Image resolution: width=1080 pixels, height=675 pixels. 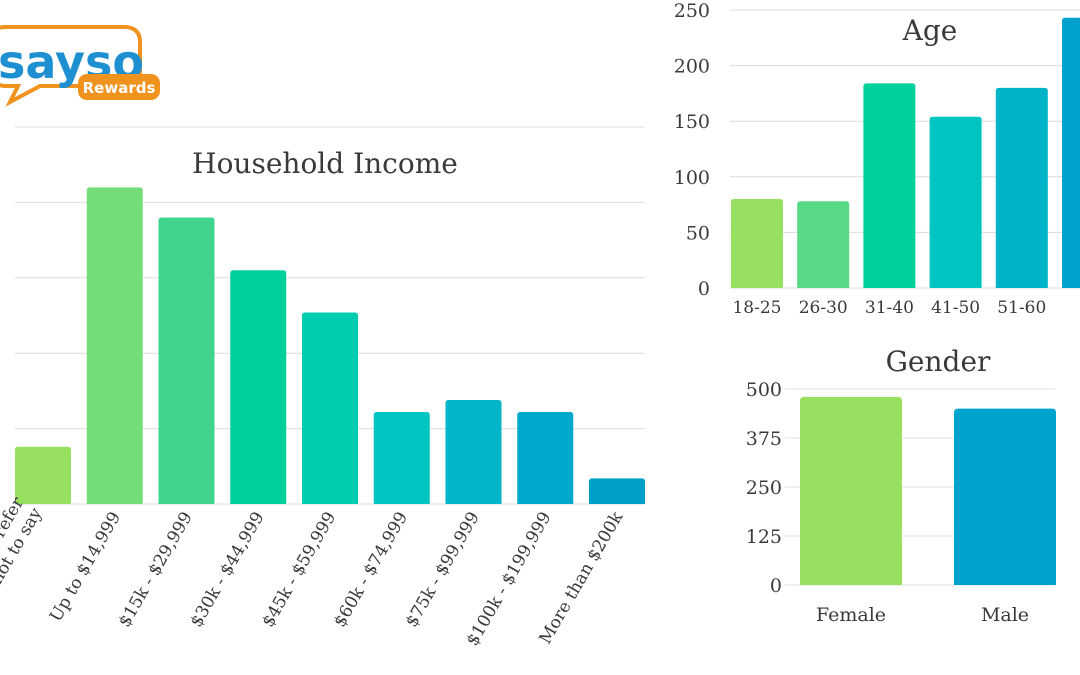 What do you see at coordinates (692, 178) in the screenshot?
I see `age-y-tick-label: 100` at bounding box center [692, 178].